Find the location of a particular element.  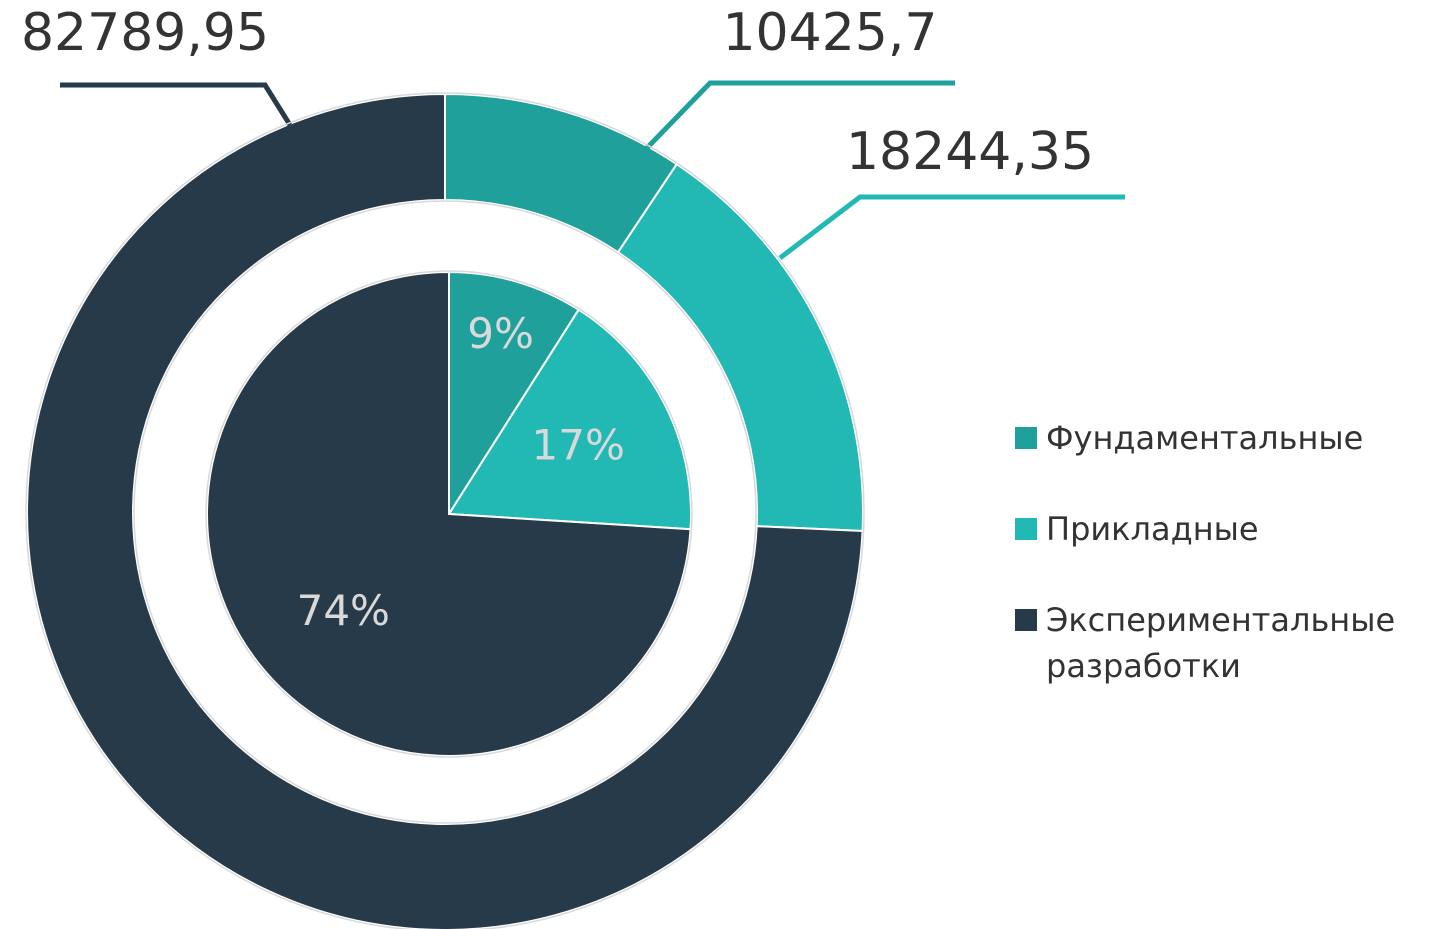

legend-label: Прикладные is located at coordinates (1152, 529).